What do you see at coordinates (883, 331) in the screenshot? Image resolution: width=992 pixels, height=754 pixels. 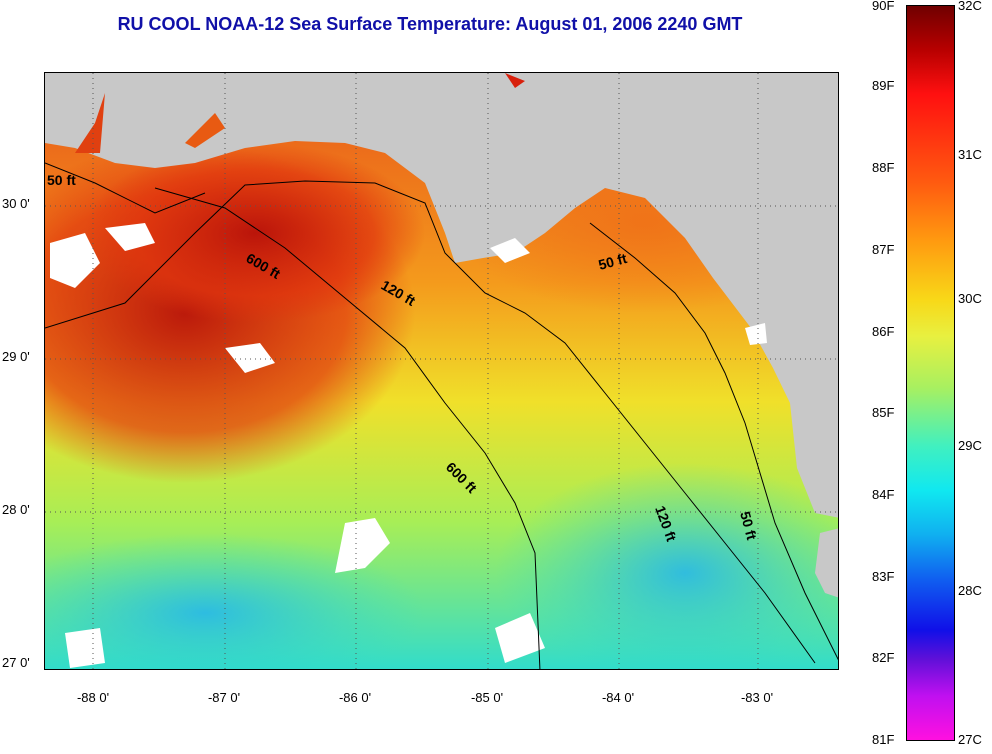 I see `colorbar-f-label: 86F` at bounding box center [883, 331].